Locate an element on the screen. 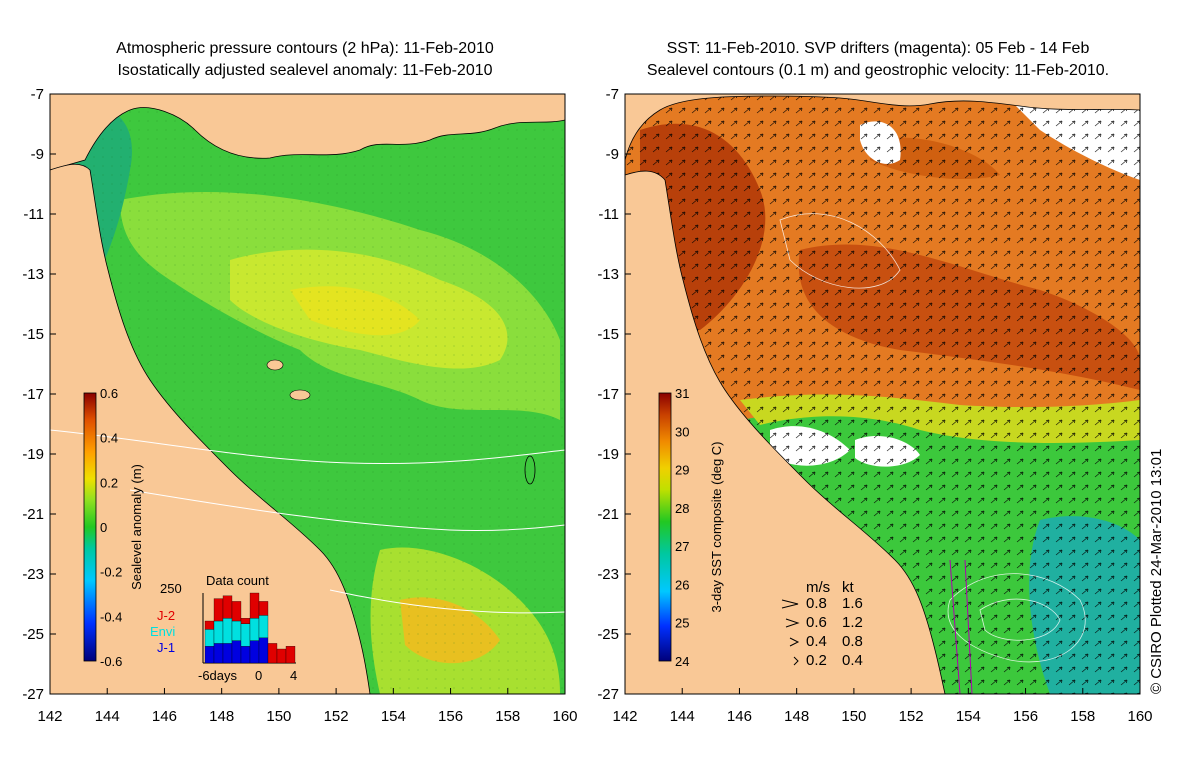 The width and height of the screenshot is (1200, 780). colorbar-tick-label: 0.4 is located at coordinates (109, 438).